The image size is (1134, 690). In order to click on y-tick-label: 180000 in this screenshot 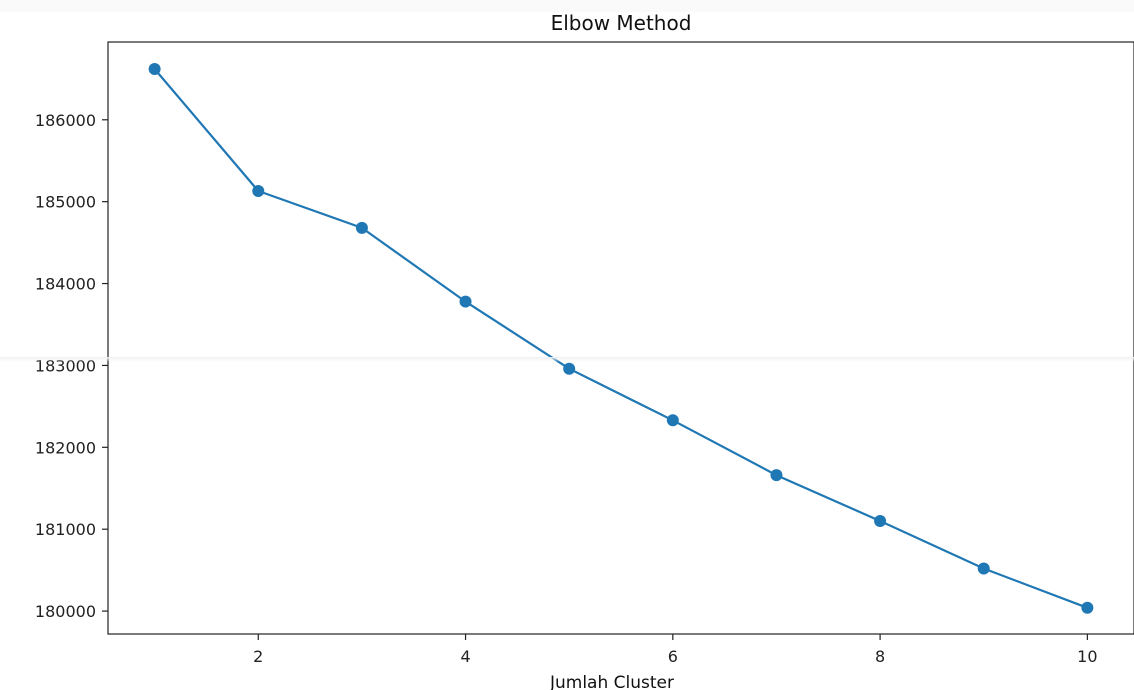, I will do `click(65, 611)`.